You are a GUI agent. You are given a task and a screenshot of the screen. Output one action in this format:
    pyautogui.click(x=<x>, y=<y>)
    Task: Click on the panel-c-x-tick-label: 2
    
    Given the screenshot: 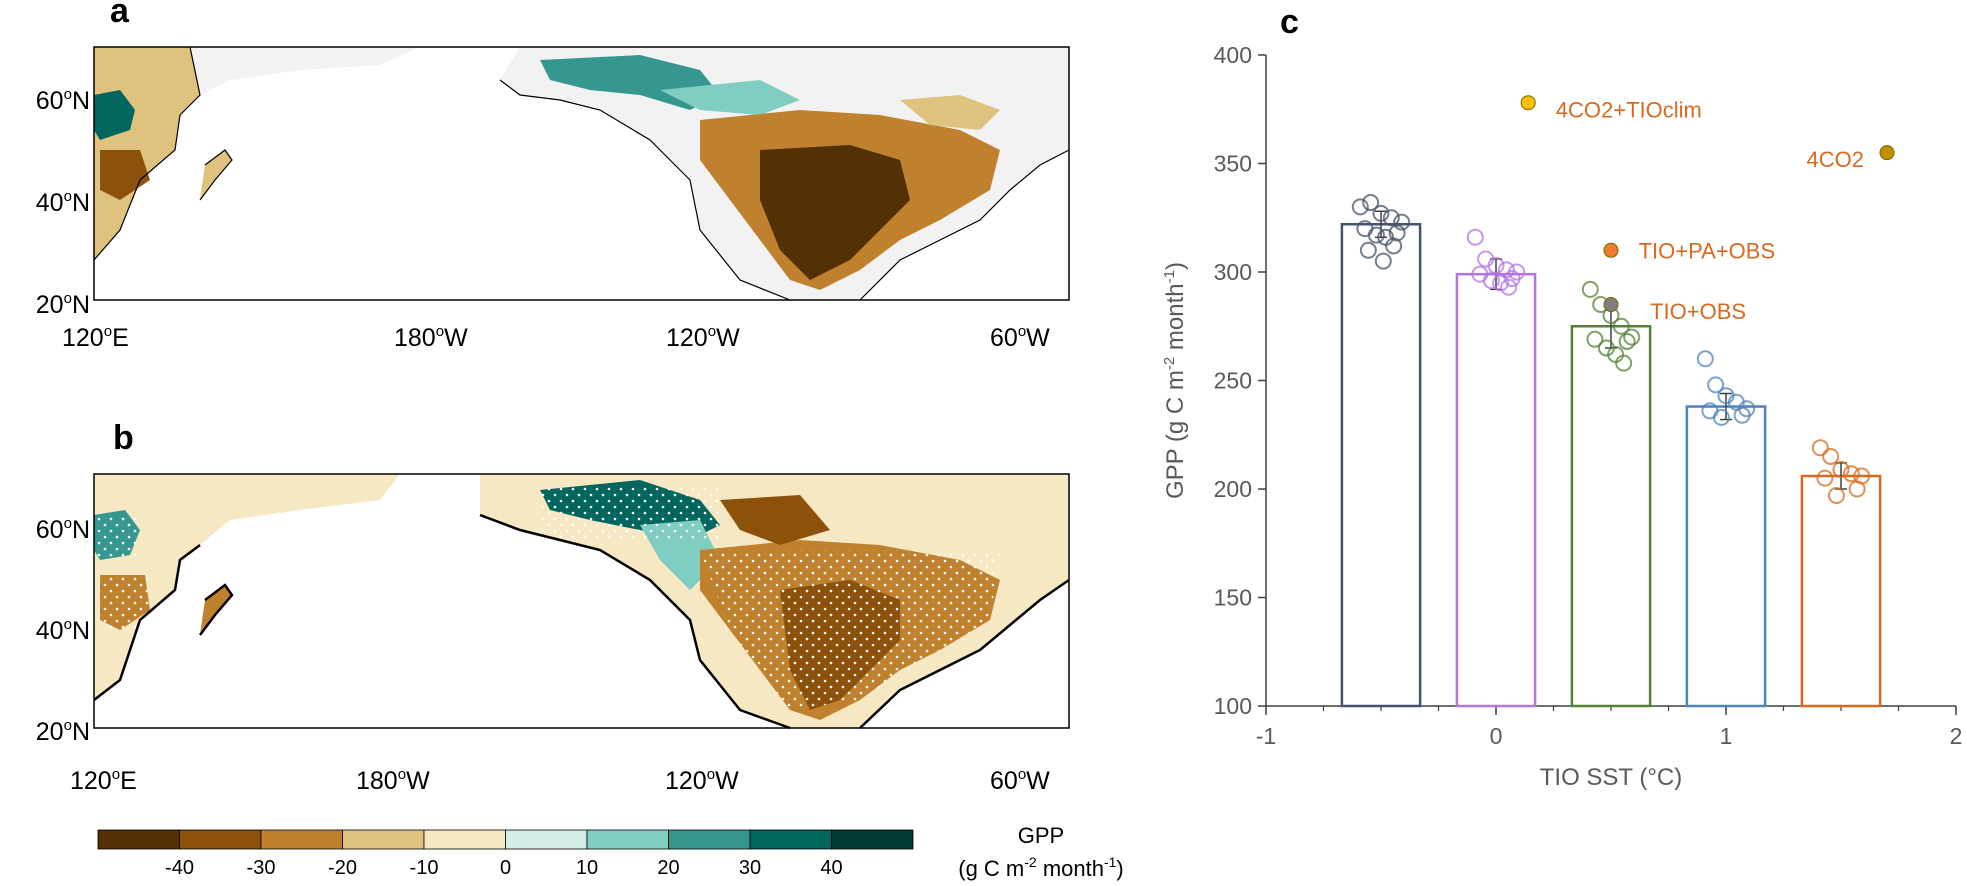 What is the action you would take?
    pyautogui.click(x=1956, y=736)
    